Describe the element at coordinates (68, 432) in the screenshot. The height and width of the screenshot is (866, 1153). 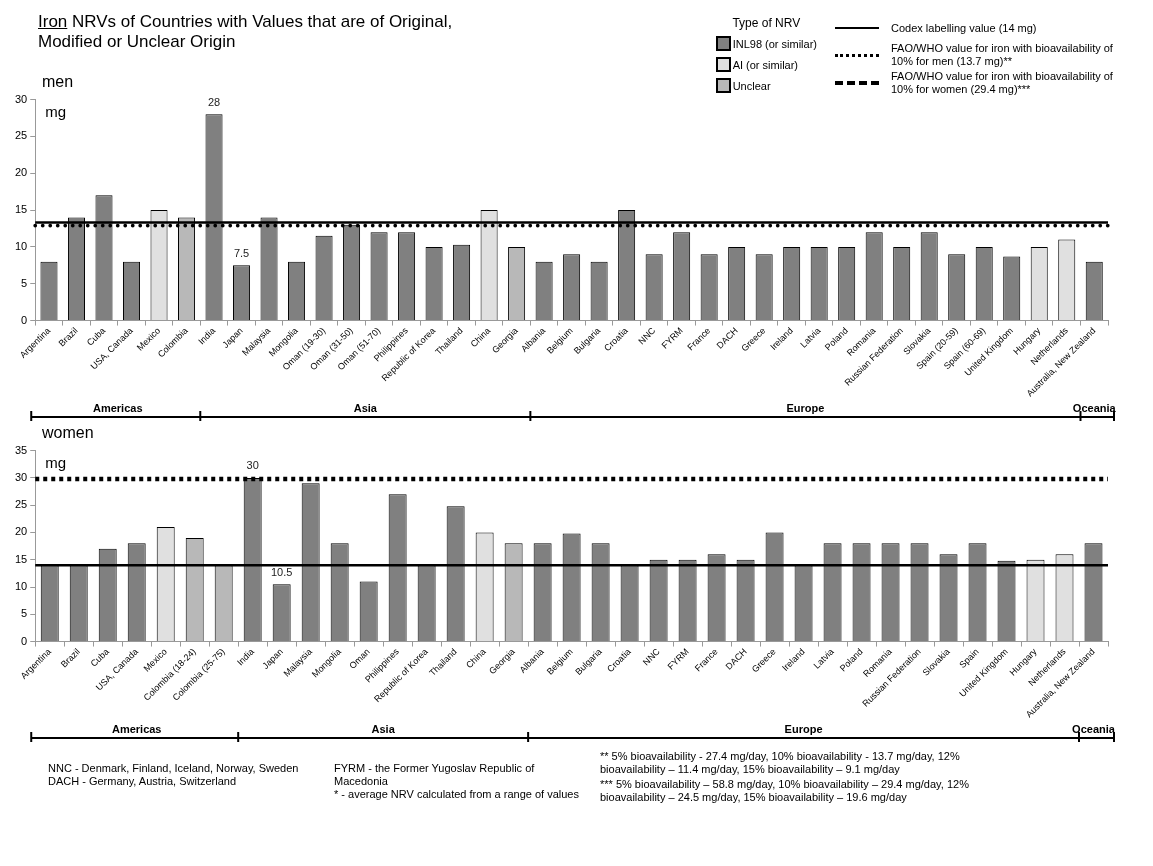
I see `chart-subtitle: women` at that location.